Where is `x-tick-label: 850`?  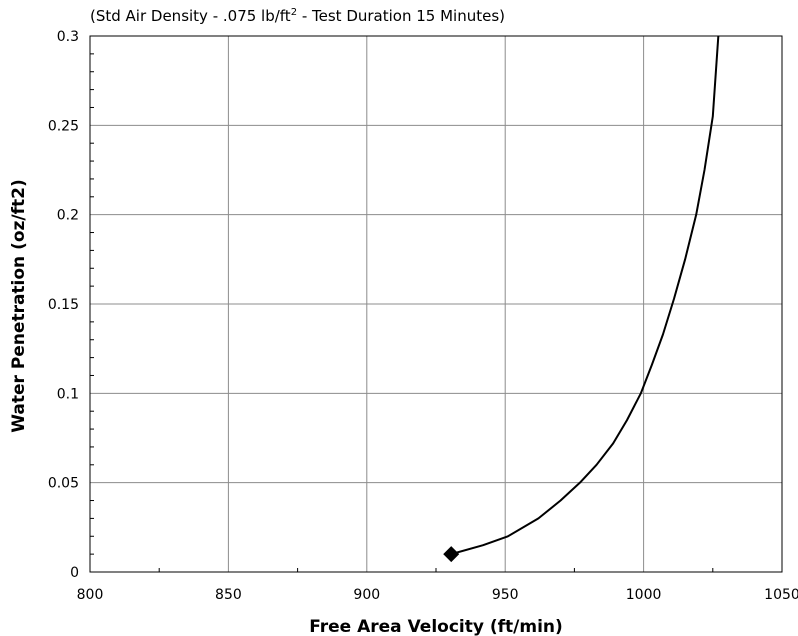 x-tick-label: 850 is located at coordinates (228, 595).